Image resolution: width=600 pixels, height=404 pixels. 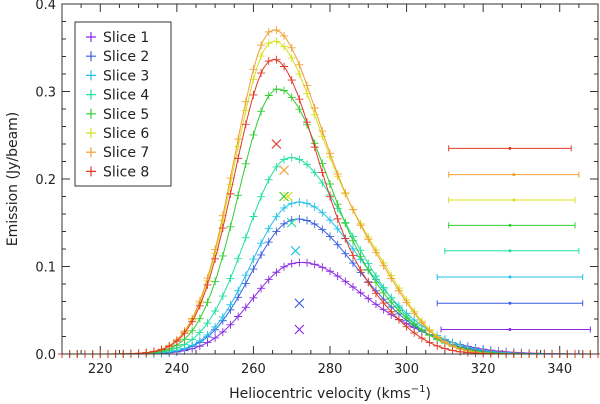 What do you see at coordinates (126, 153) in the screenshot?
I see `legend-label-slice-7: Slice 7` at bounding box center [126, 153].